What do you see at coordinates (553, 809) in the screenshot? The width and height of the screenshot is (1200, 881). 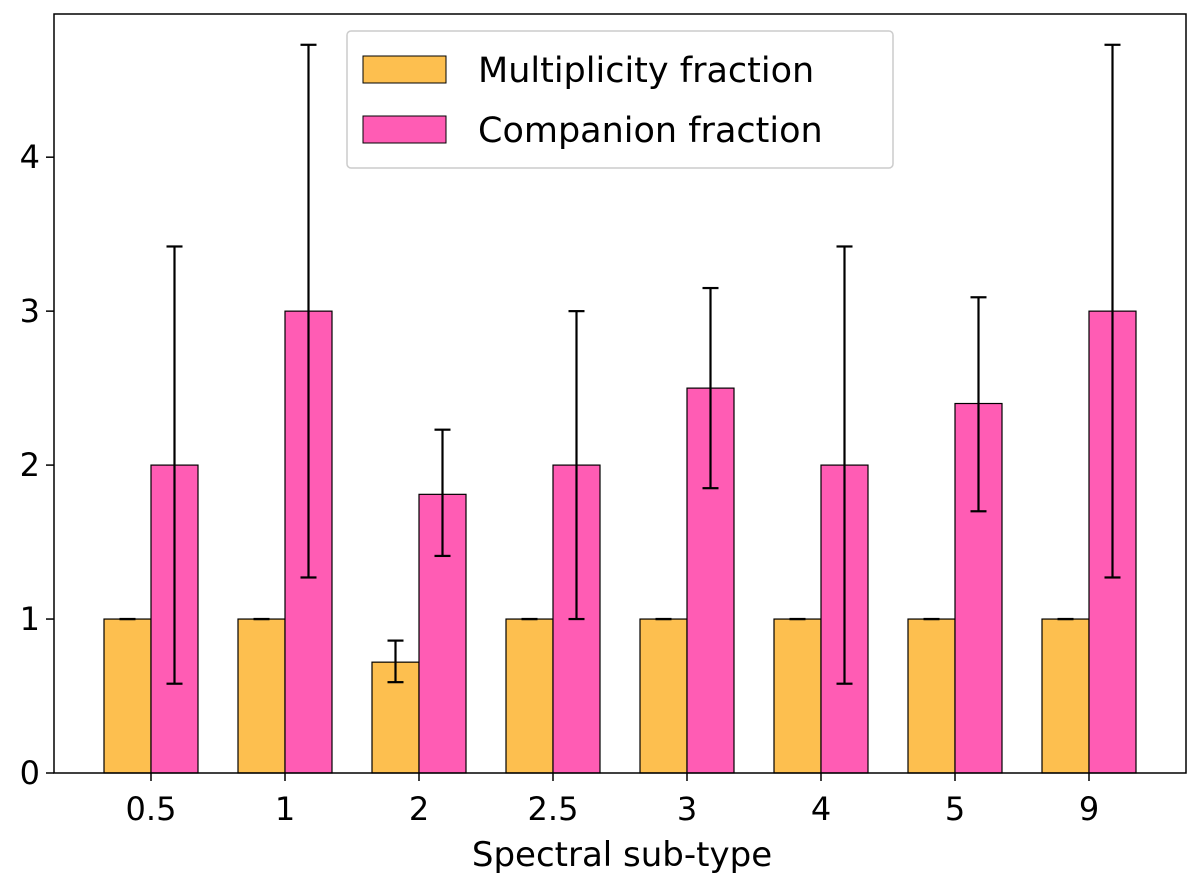 I see `x-tick-label-2.5: 2.5` at bounding box center [553, 809].